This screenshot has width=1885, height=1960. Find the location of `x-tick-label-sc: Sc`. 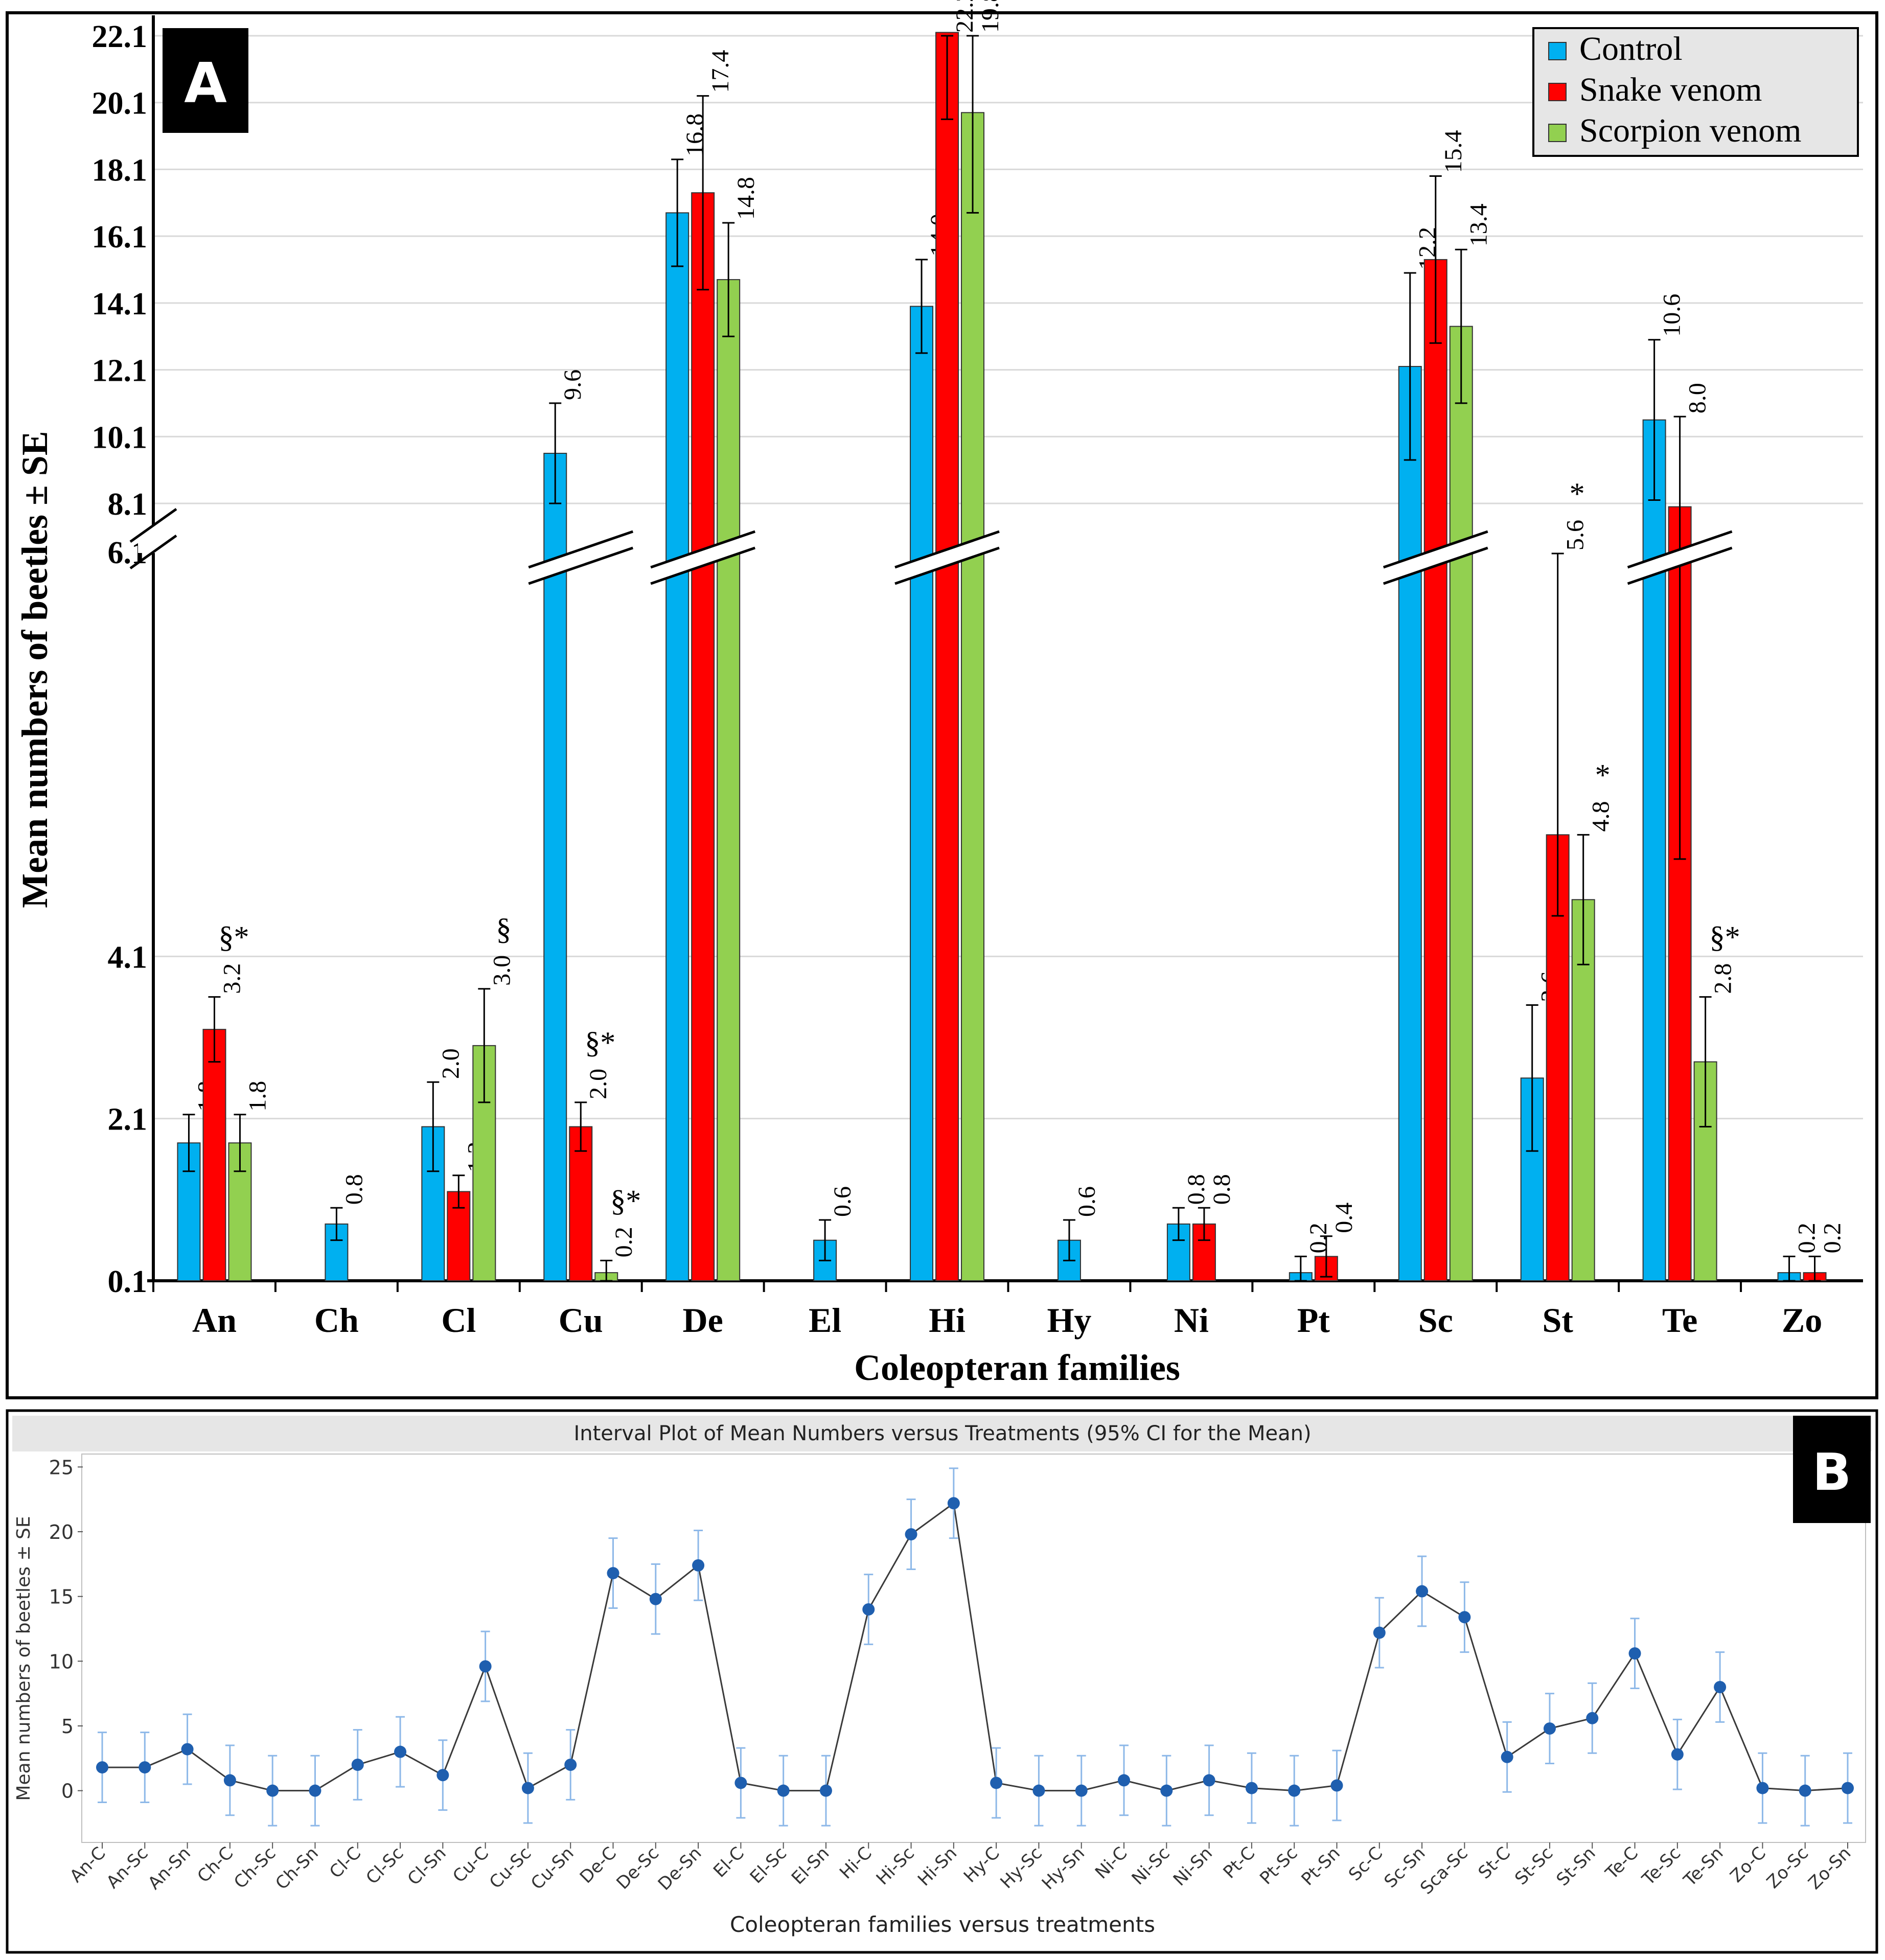

x-tick-label-sc: Sc is located at coordinates (1436, 1320).